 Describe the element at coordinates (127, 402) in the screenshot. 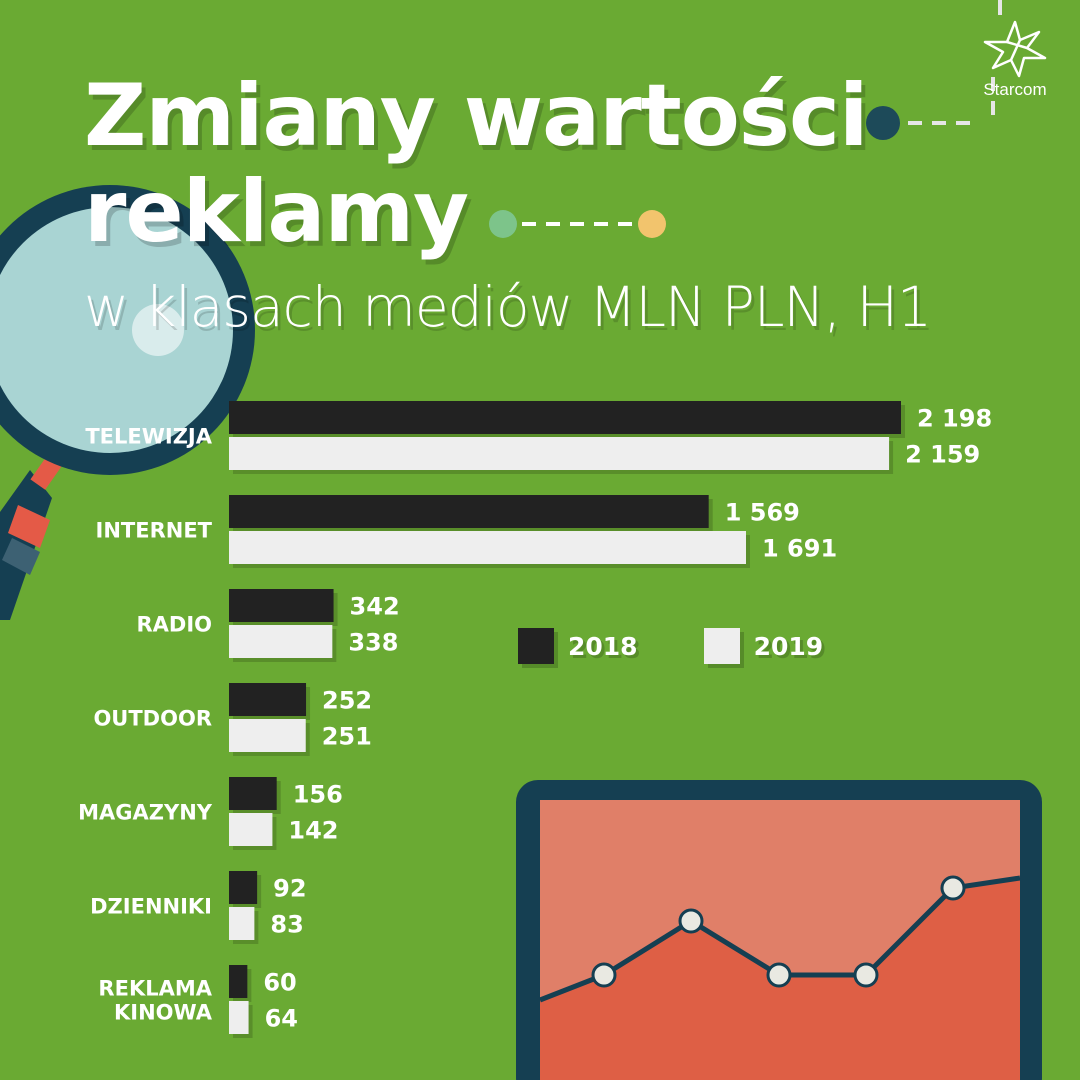

I see `magnifier-icon` at that location.